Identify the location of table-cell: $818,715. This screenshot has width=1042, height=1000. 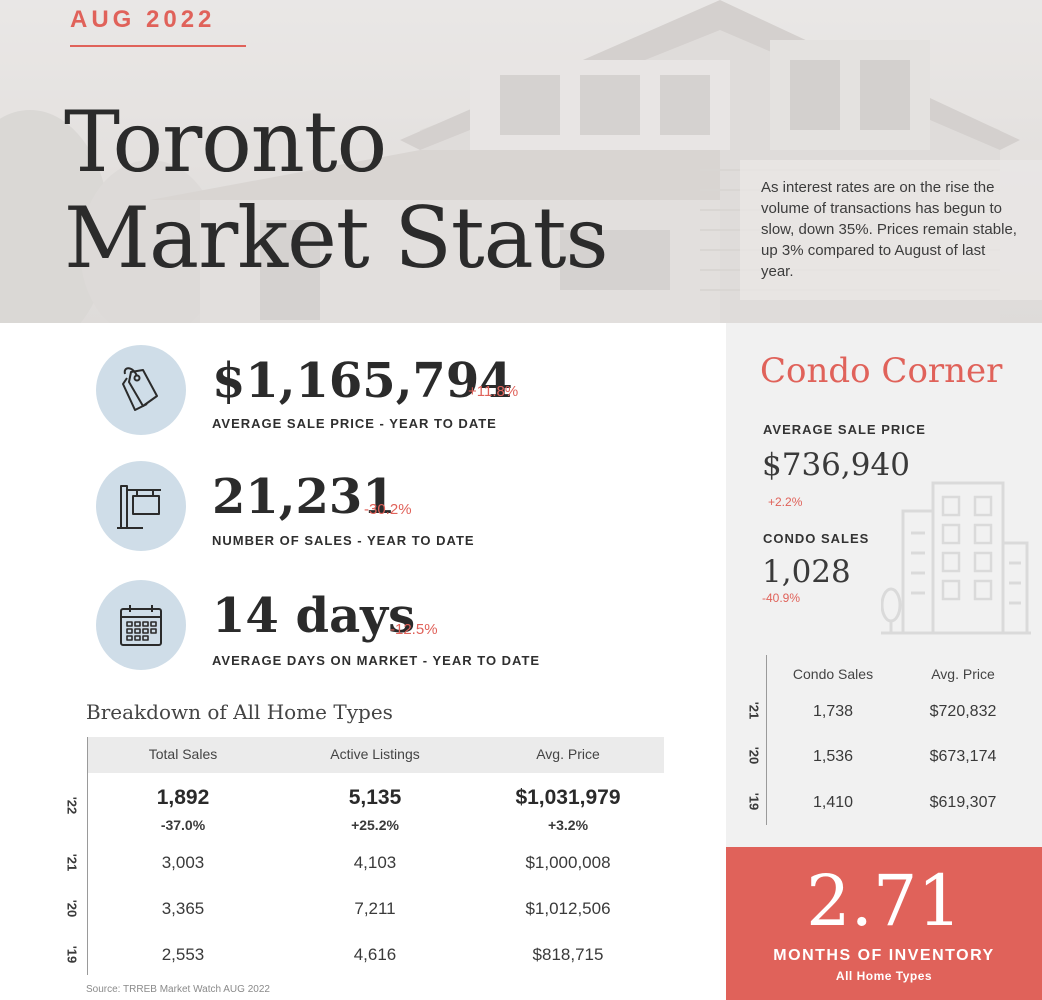
(568, 954).